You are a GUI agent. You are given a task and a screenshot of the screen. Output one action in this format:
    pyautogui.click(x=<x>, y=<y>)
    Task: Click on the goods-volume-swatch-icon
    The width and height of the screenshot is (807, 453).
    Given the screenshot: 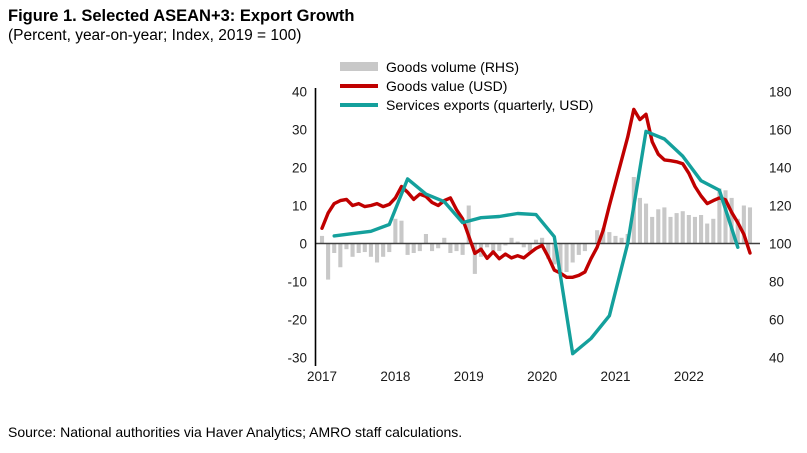 What is the action you would take?
    pyautogui.click(x=359, y=67)
    